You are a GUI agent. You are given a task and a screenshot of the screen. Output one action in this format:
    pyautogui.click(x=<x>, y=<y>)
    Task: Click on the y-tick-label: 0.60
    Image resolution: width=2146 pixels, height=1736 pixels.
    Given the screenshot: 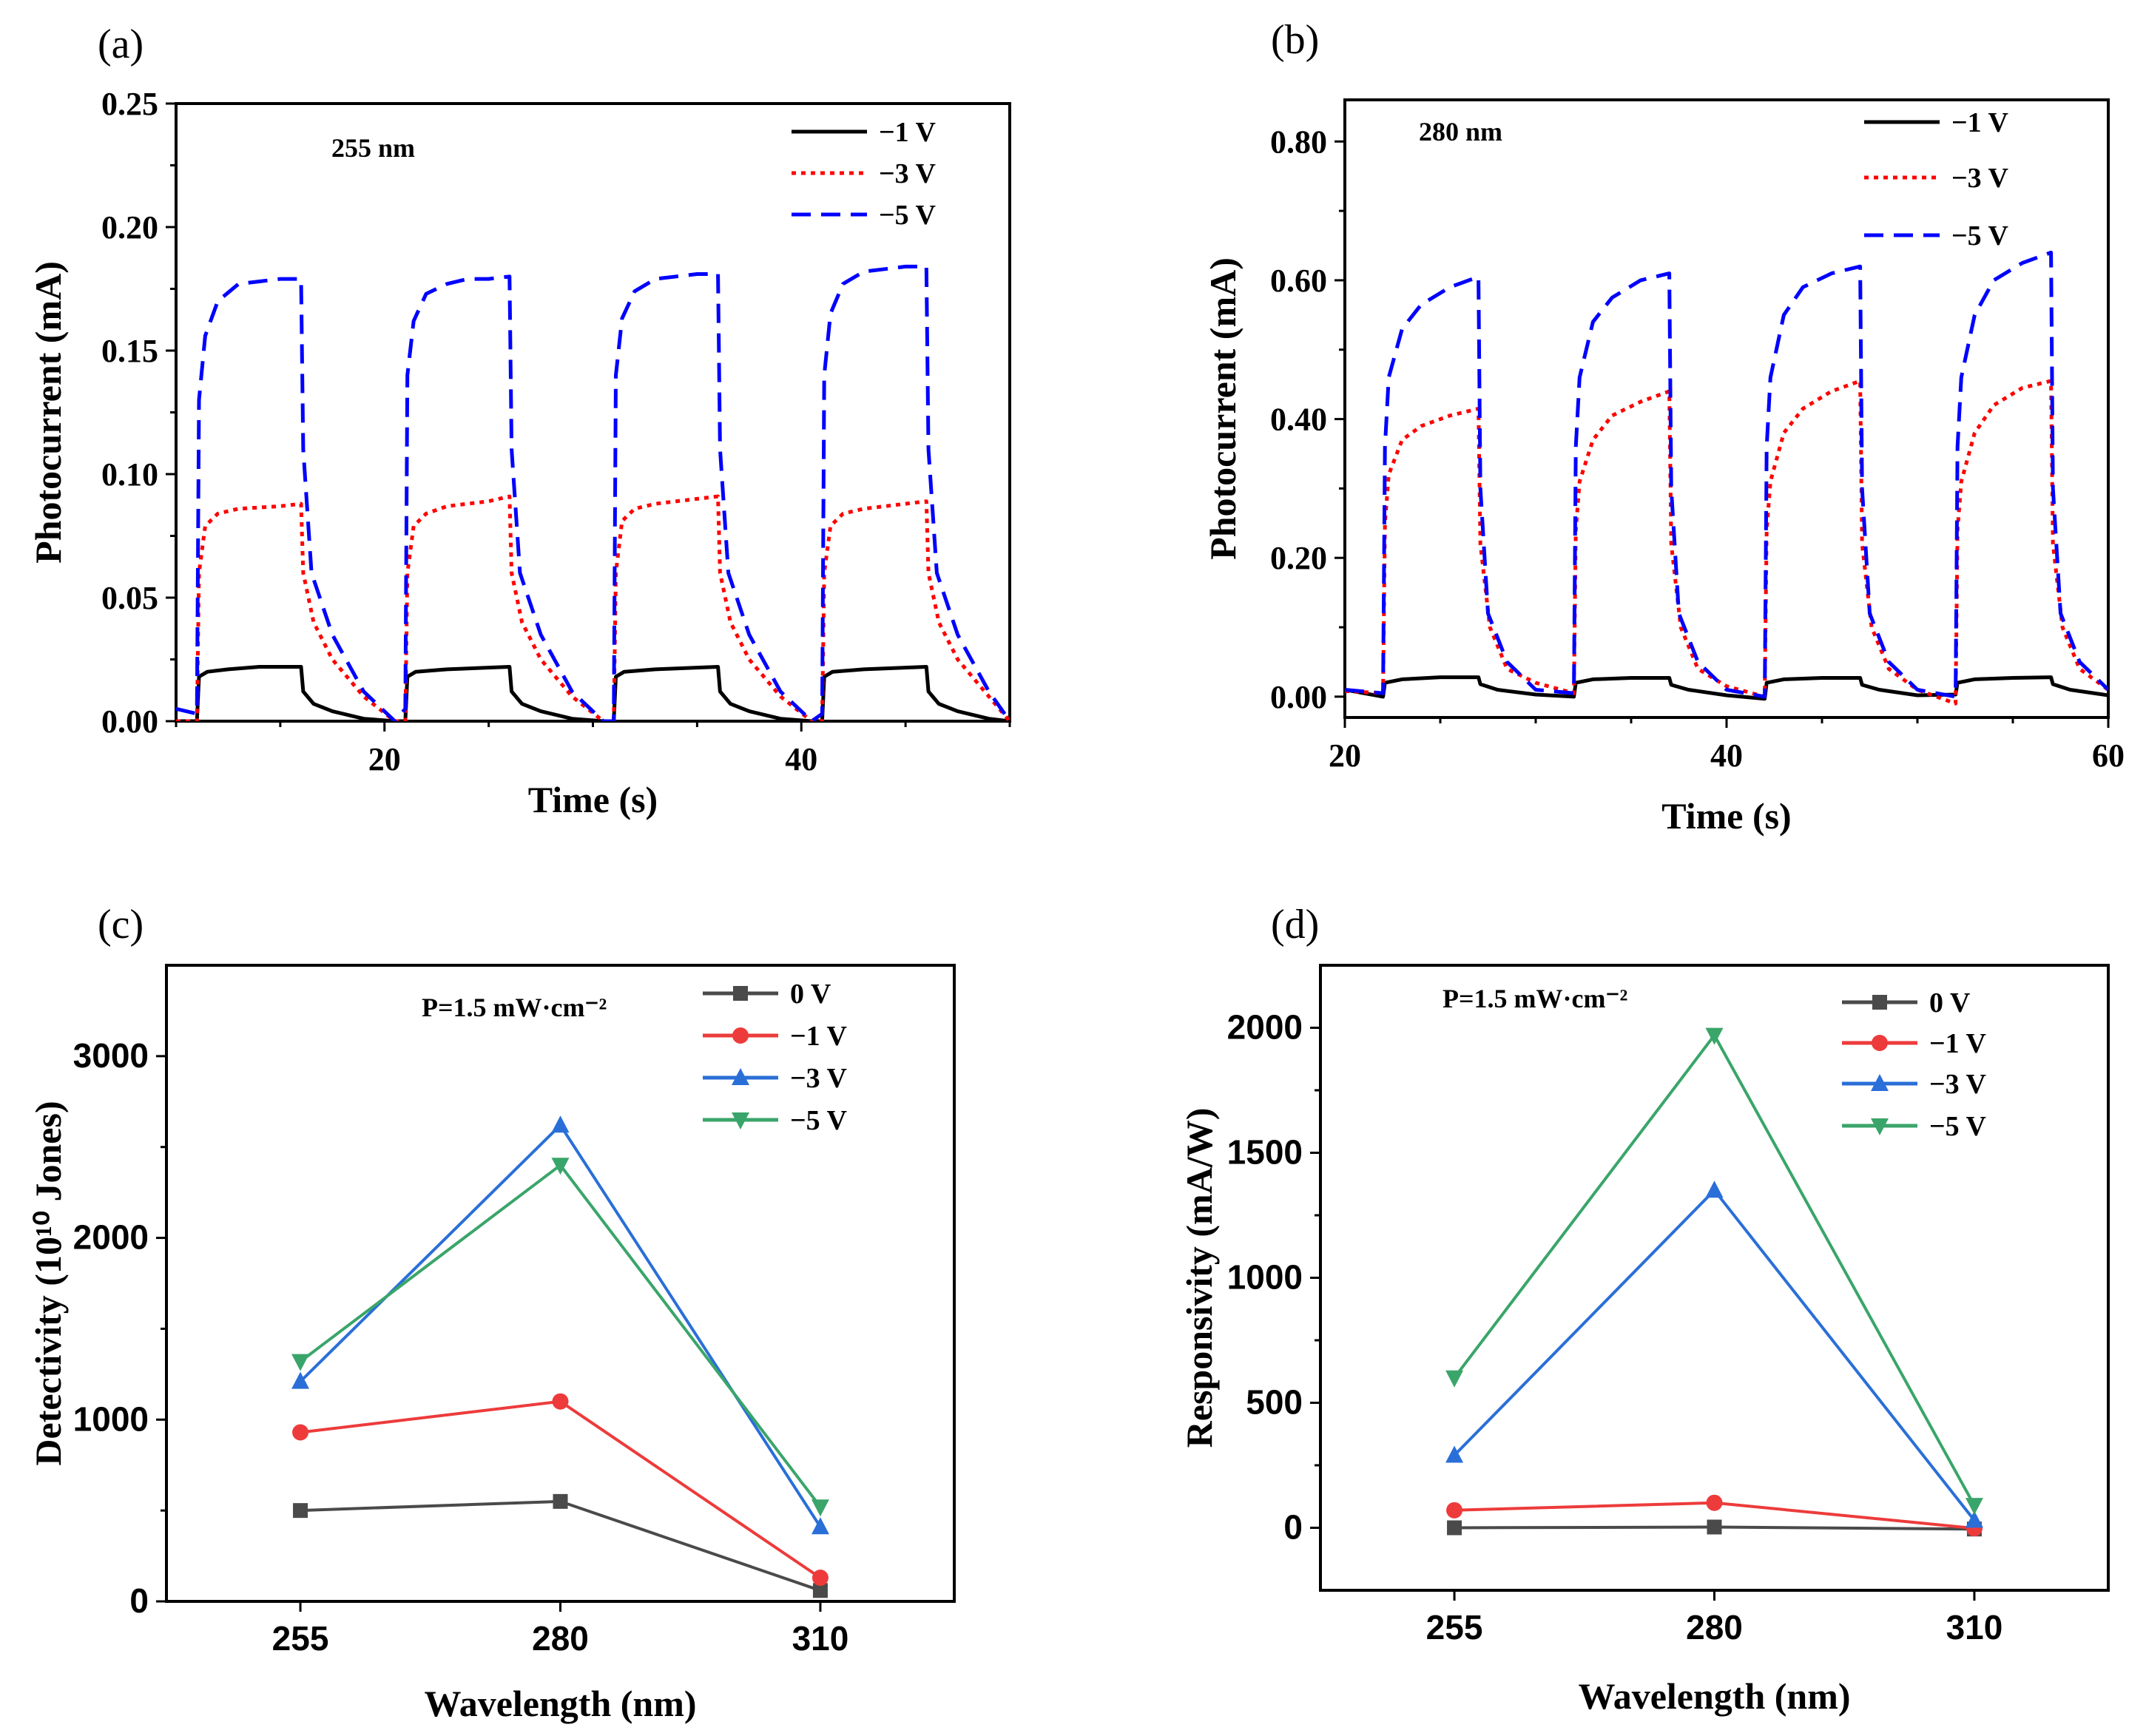 What is the action you would take?
    pyautogui.click(x=1298, y=281)
    